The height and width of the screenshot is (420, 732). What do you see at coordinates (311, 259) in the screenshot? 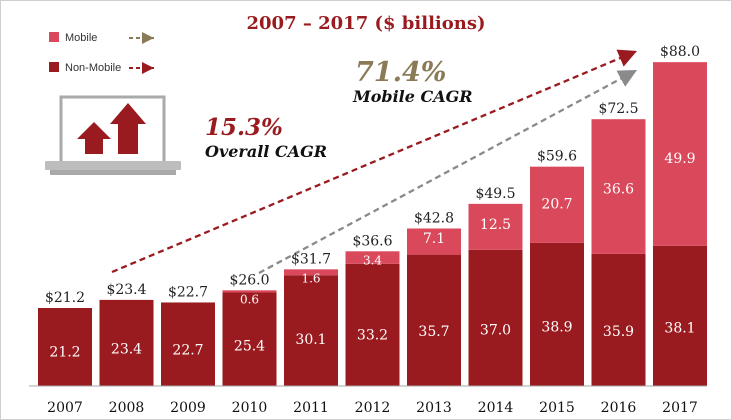
I see `bar-total-label-2011: $31.7` at bounding box center [311, 259].